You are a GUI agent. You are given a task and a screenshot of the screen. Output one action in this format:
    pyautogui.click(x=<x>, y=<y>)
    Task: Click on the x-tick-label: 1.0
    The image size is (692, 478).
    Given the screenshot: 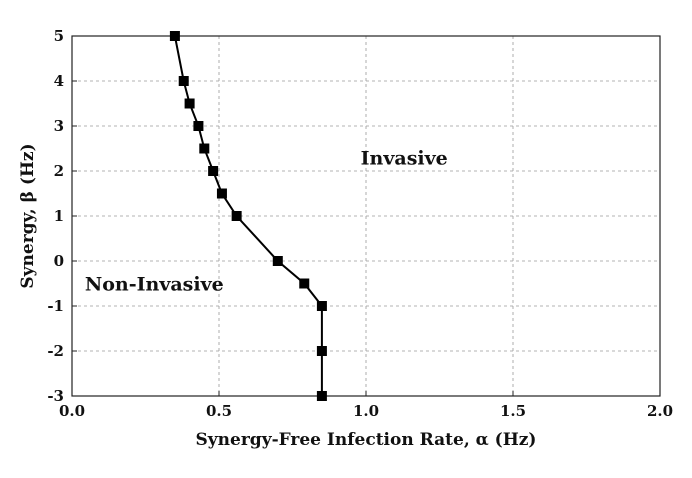 What is the action you would take?
    pyautogui.click(x=366, y=411)
    